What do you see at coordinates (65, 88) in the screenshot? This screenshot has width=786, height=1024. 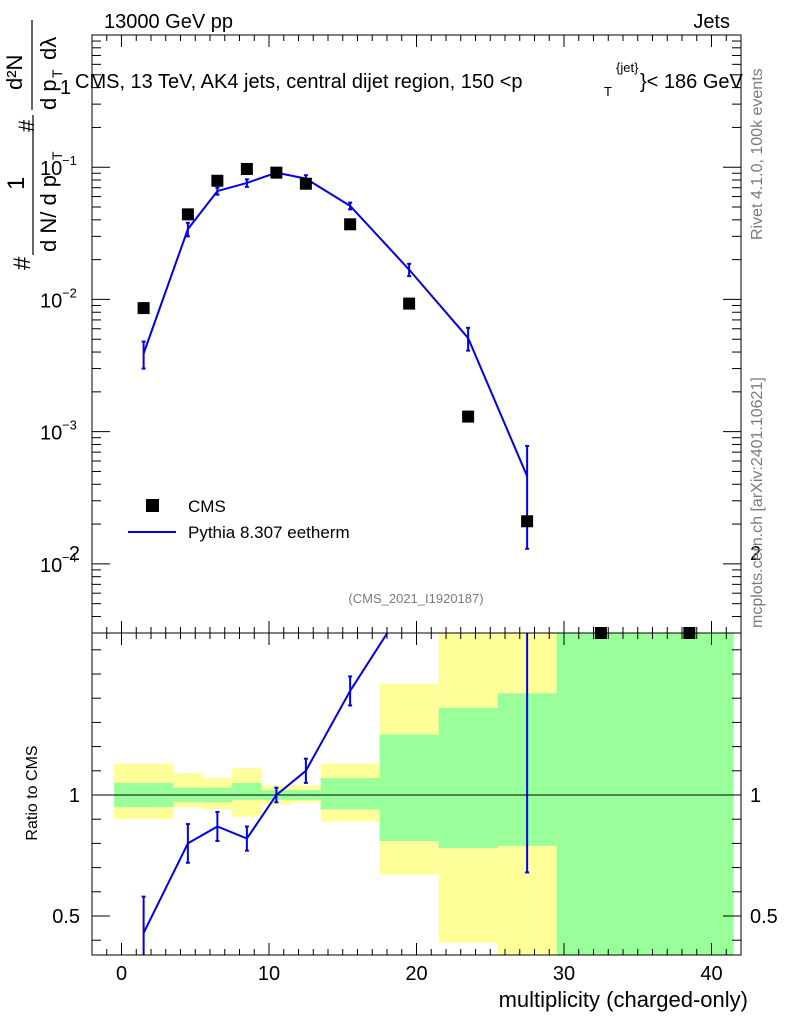 I see `y-tick-label-top-one: 1` at bounding box center [65, 88].